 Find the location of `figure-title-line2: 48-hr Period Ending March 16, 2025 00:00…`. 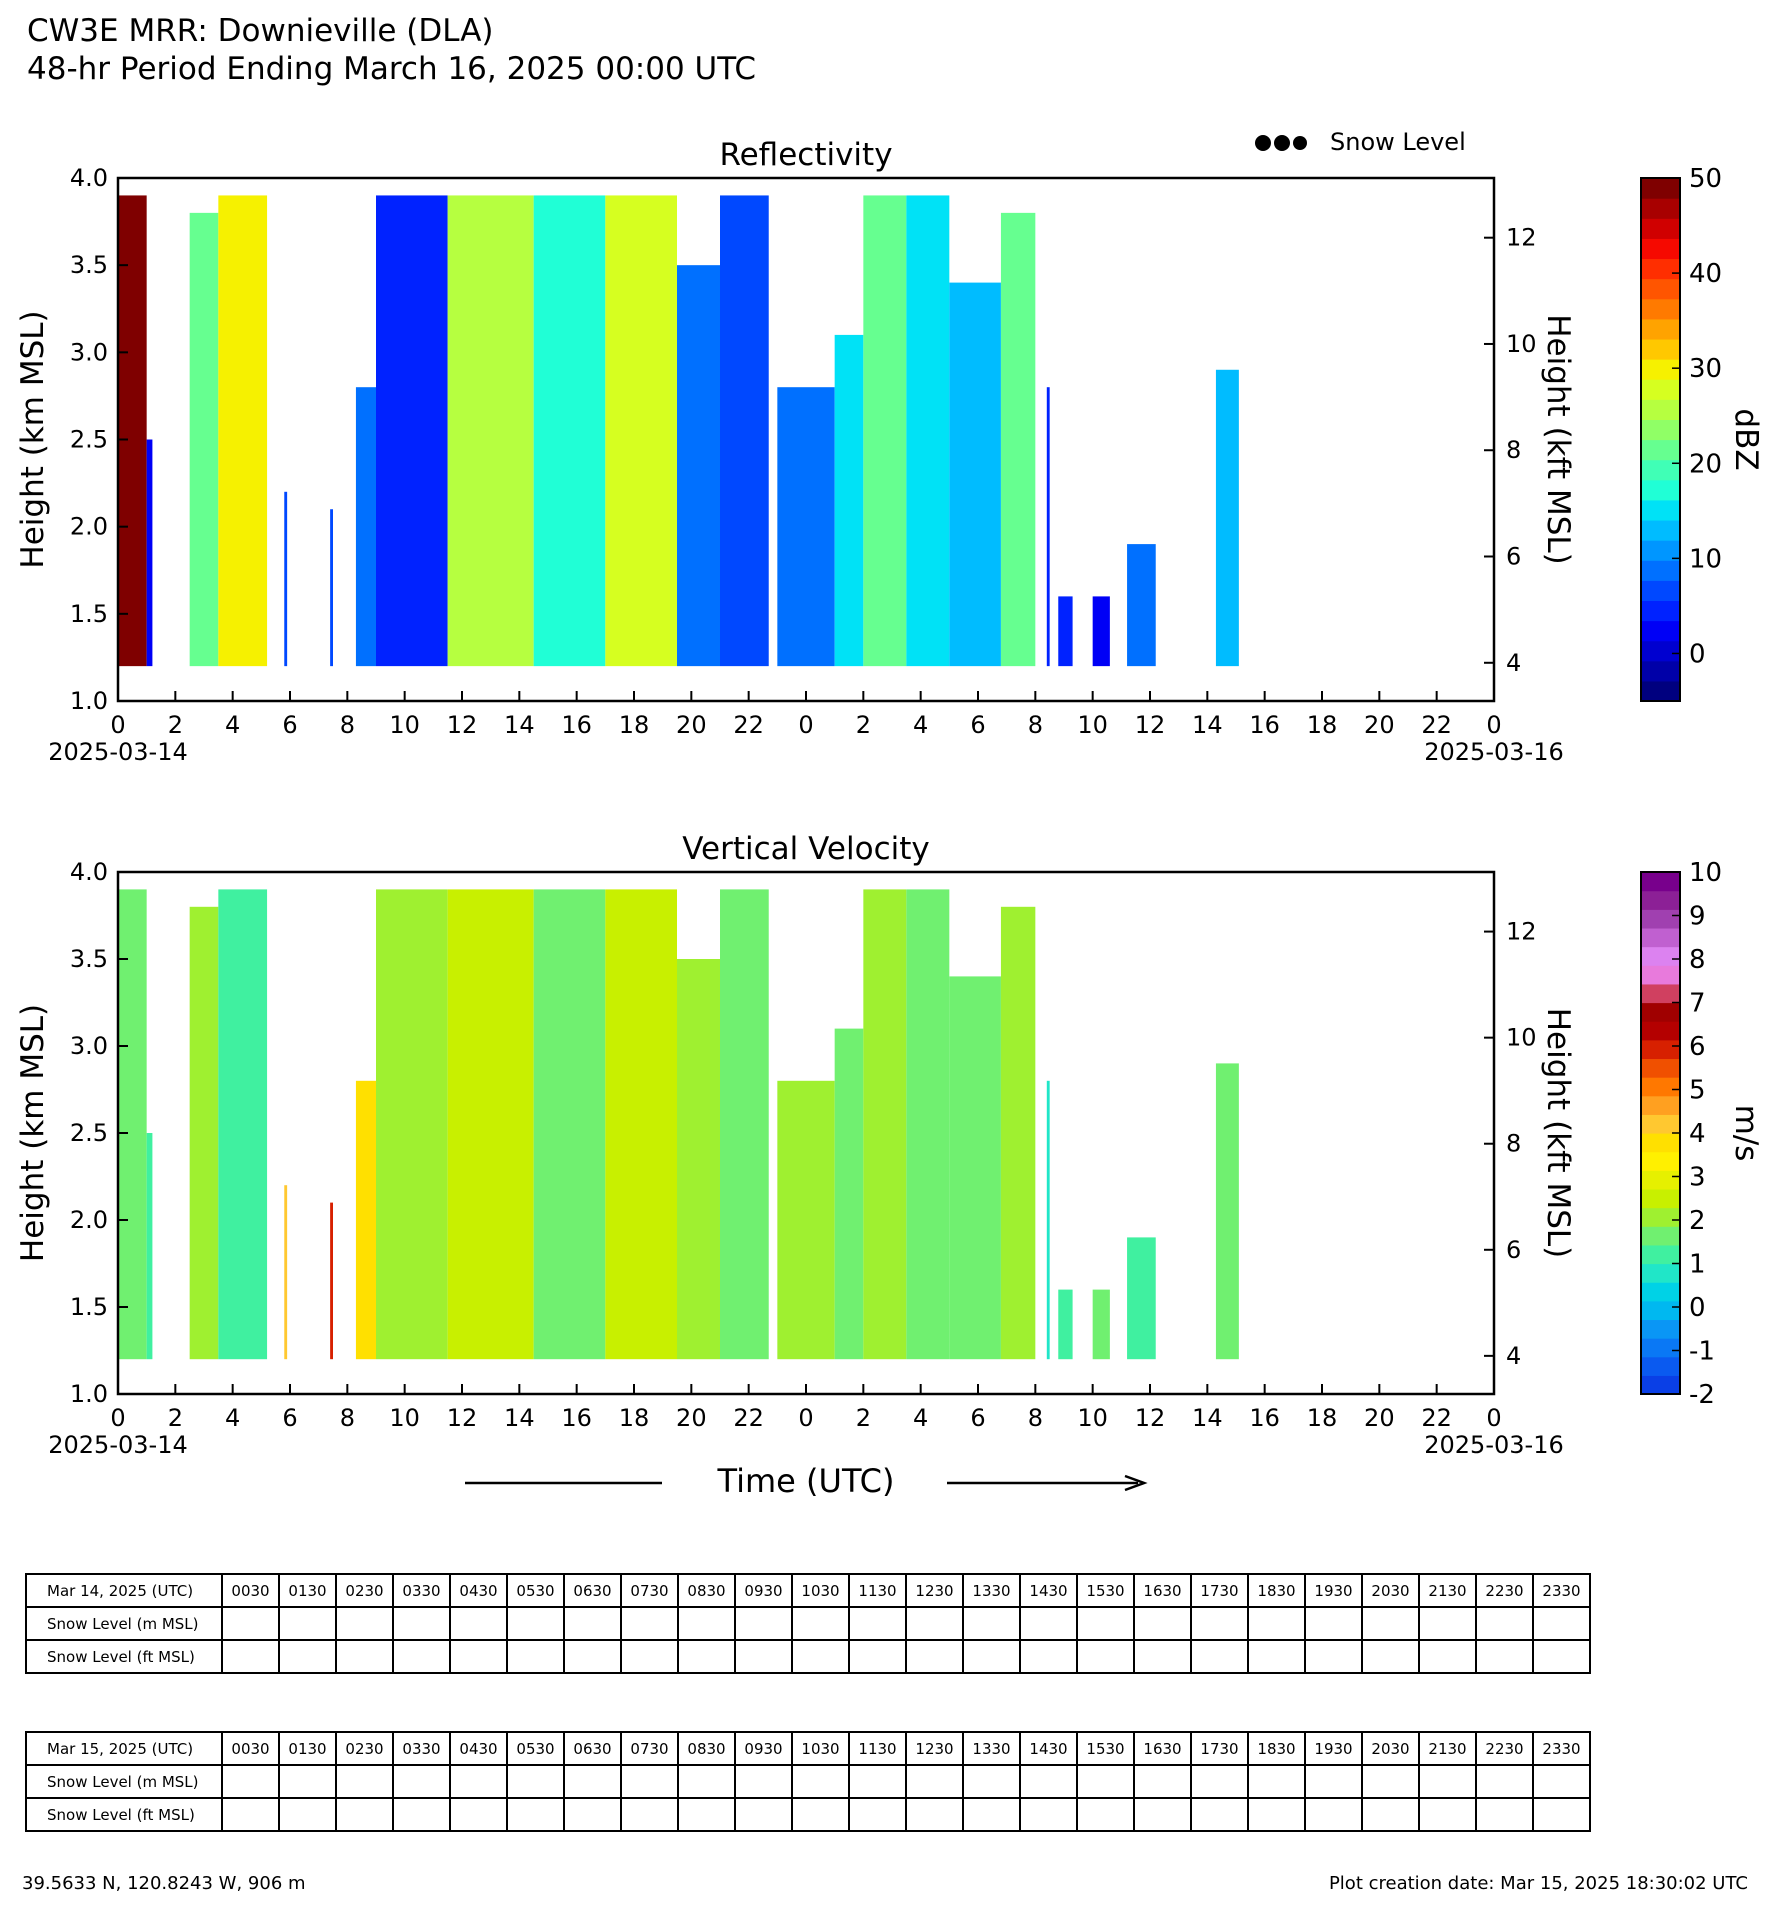

figure-title-line2: 48-hr Period Ending March 16, 2025 00:00… is located at coordinates (391, 69).